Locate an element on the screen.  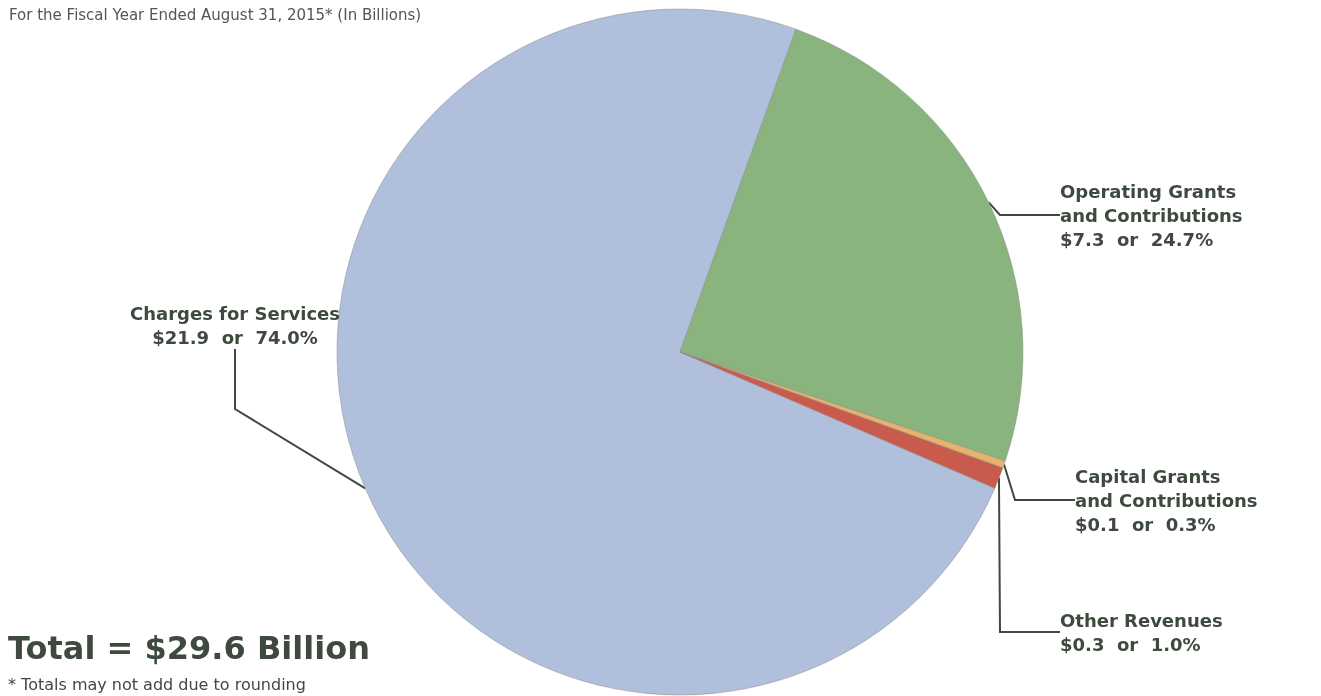
chart-subtitle: For the Fiscal Year Ended August 31, 2015* (In Billions) is located at coordinates (215, 14).